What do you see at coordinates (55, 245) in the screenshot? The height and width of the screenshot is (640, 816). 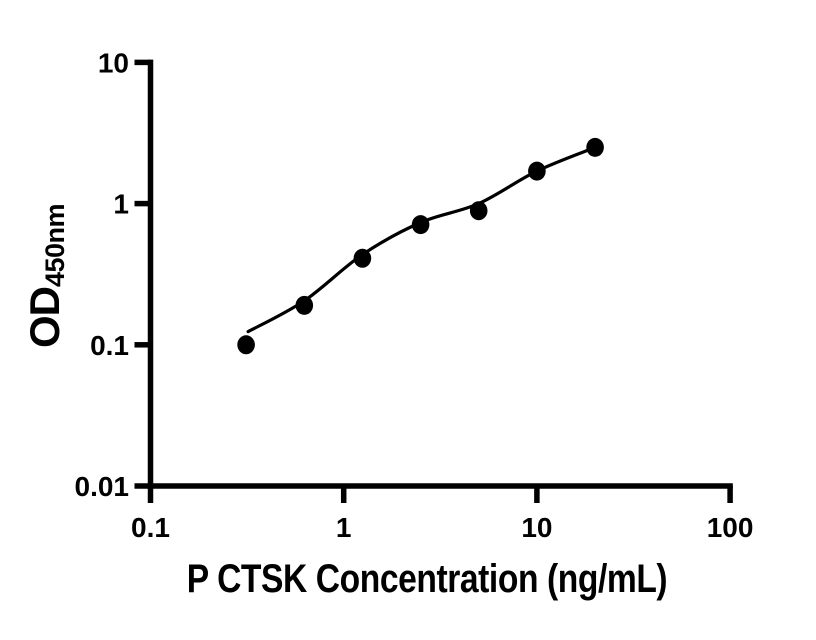 I see `y-axis-title-subscript: 450nm` at bounding box center [55, 245].